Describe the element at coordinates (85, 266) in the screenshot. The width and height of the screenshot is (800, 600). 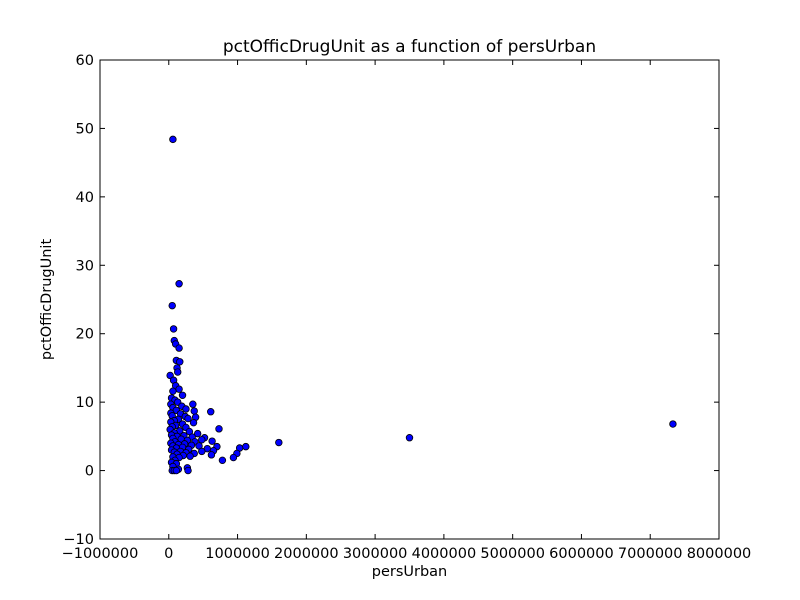
I see `y-tick-label: 30` at that location.